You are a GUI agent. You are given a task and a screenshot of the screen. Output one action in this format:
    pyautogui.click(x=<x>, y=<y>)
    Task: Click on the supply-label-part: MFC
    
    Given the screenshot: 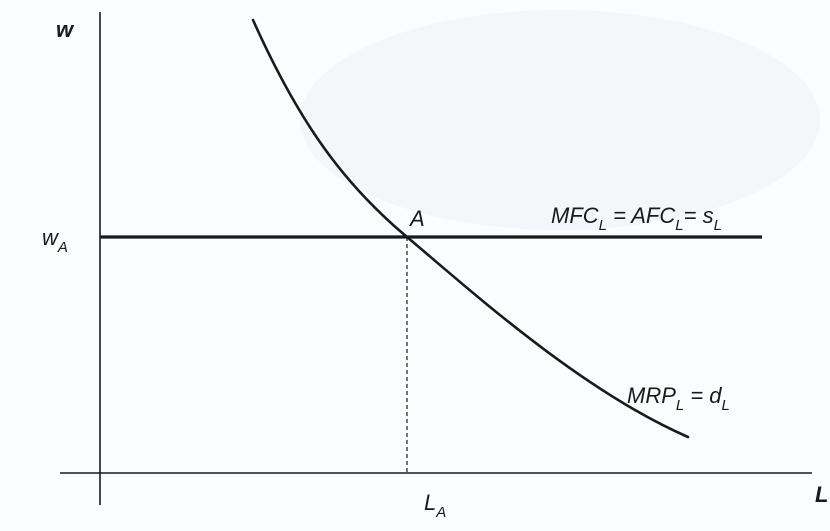 What is the action you would take?
    pyautogui.click(x=575, y=215)
    